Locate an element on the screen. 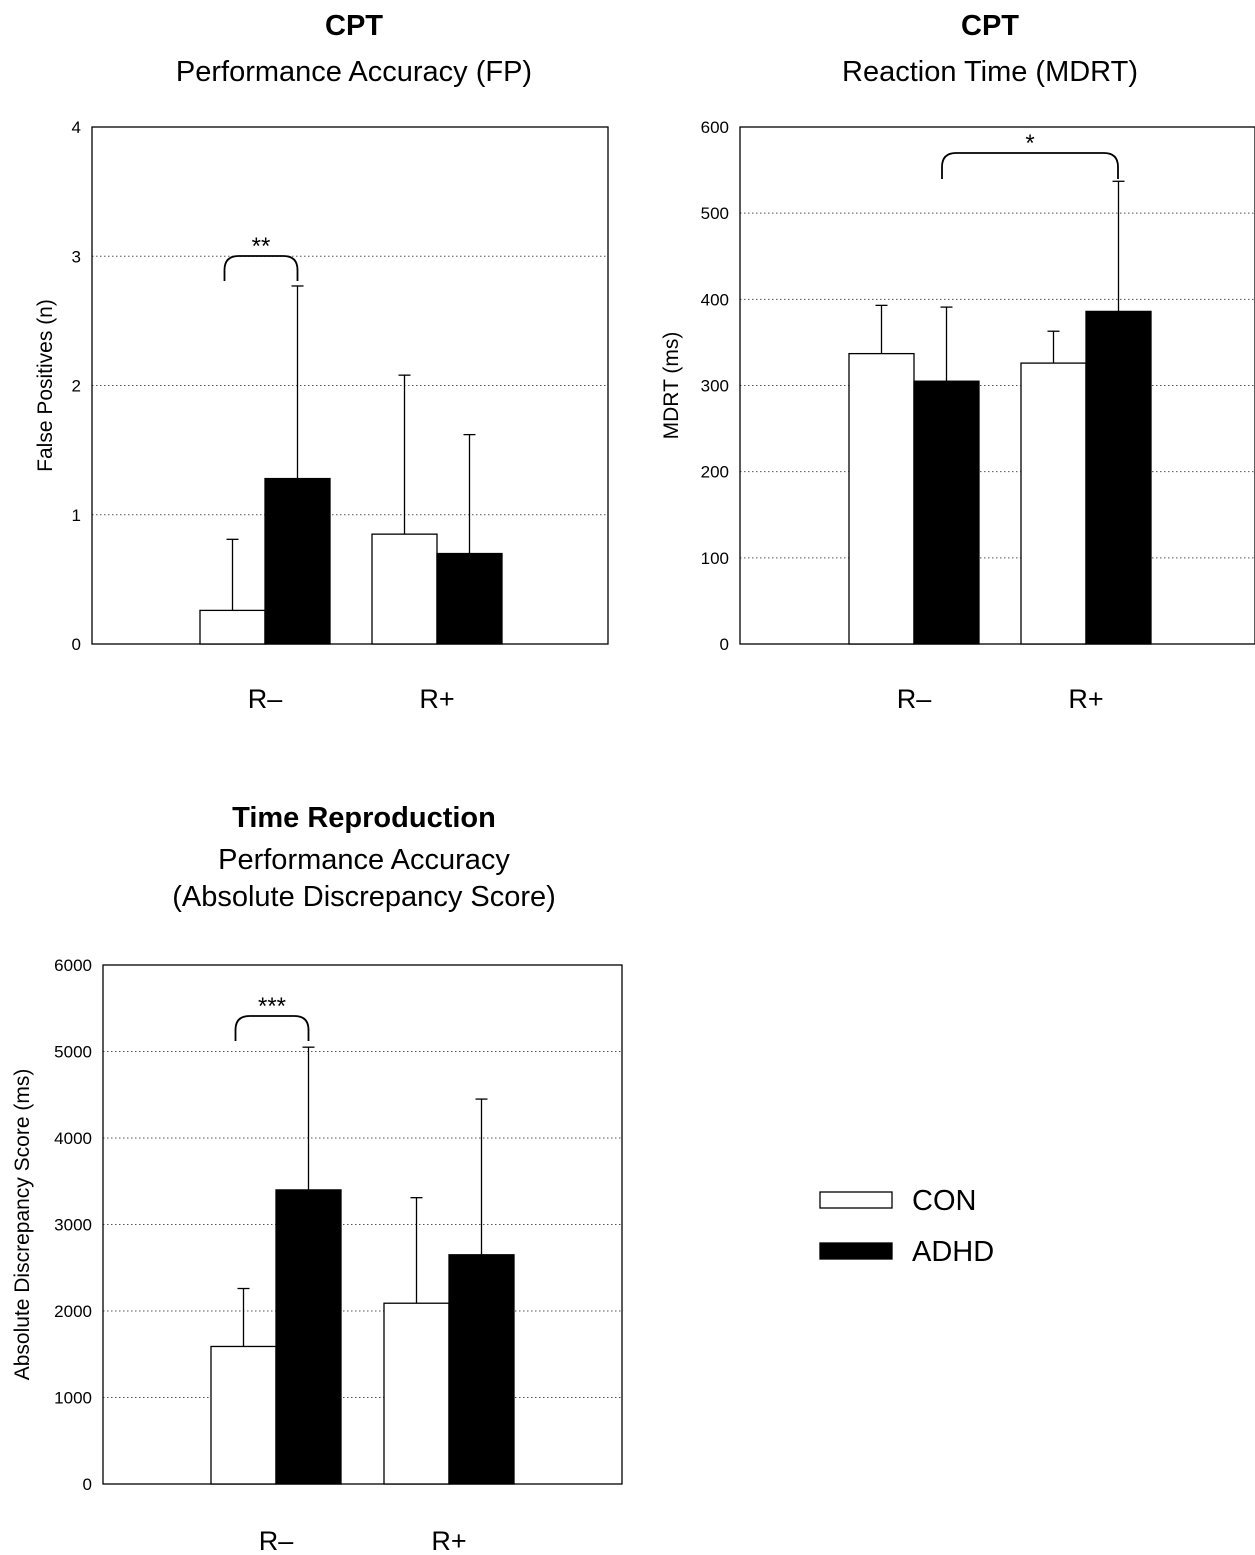 The width and height of the screenshot is (1255, 1555). significance-label: *** is located at coordinates (272, 1006).